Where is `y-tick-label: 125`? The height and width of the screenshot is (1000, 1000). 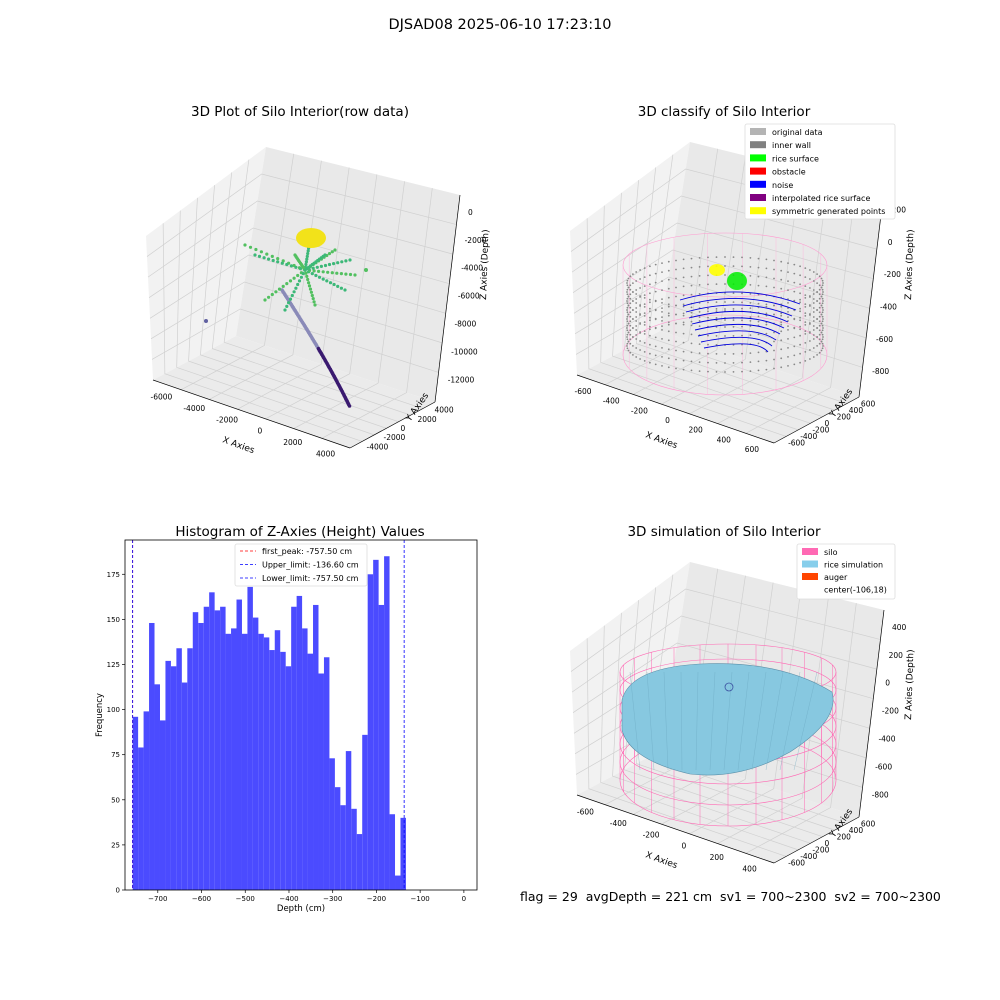 y-tick-label: 125 is located at coordinates (113, 665).